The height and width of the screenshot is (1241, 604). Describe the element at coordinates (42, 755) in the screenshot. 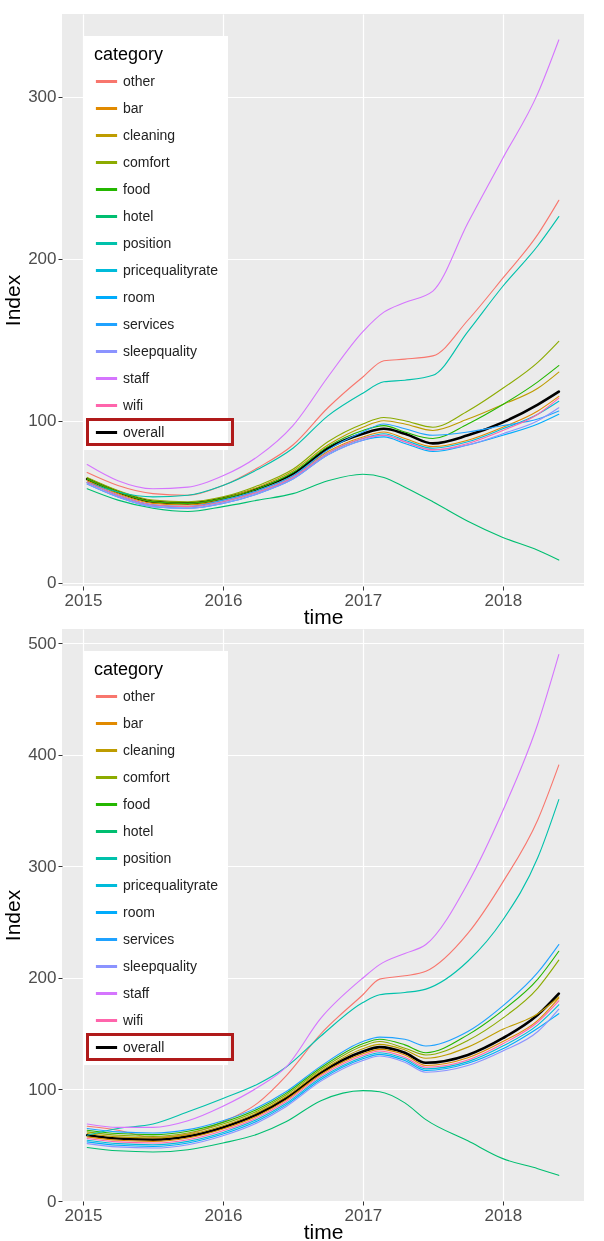

I see `y-tick-label: 400` at that location.